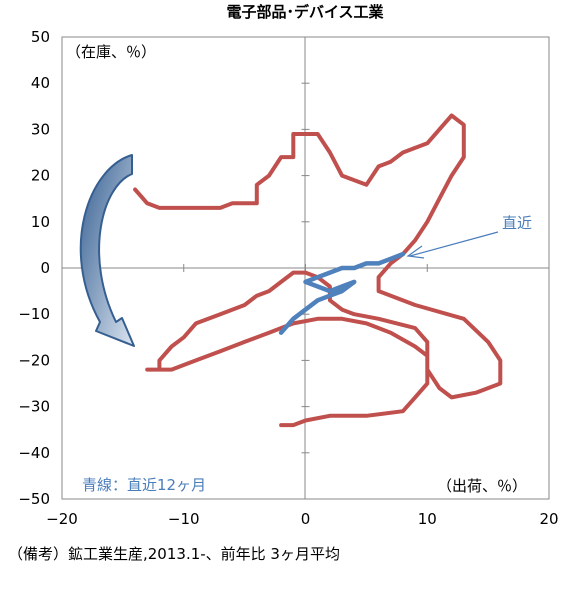 The width and height of the screenshot is (578, 596). I want to click on y-tick-label: 10, so click(40, 222).